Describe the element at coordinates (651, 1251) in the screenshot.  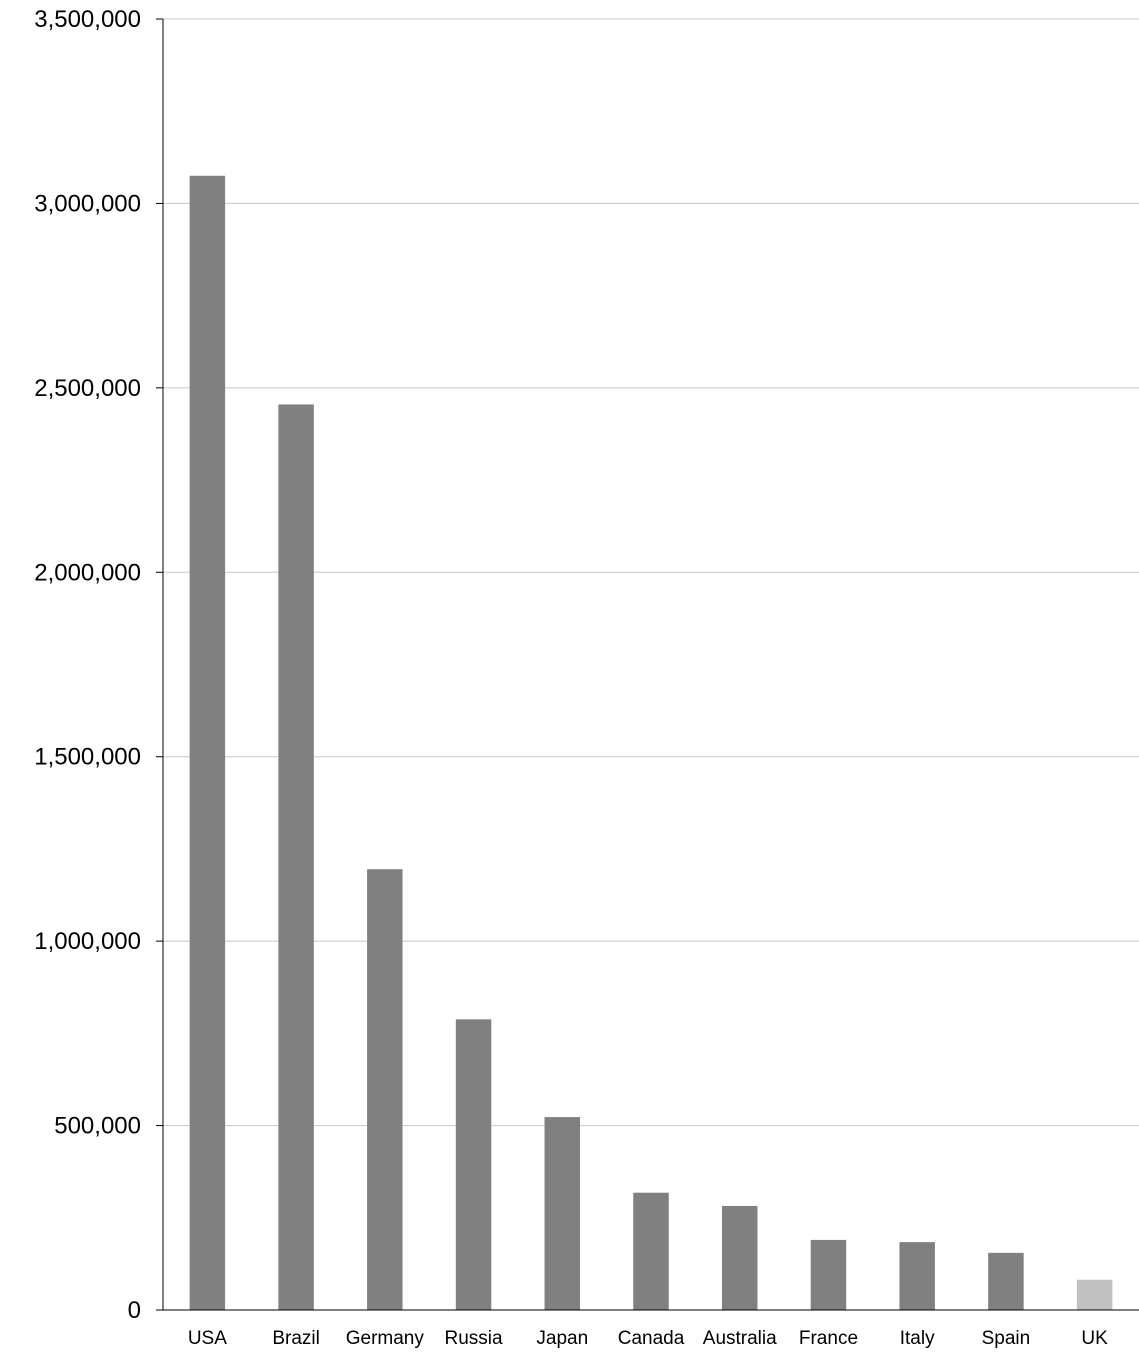
I see `bar-canada` at that location.